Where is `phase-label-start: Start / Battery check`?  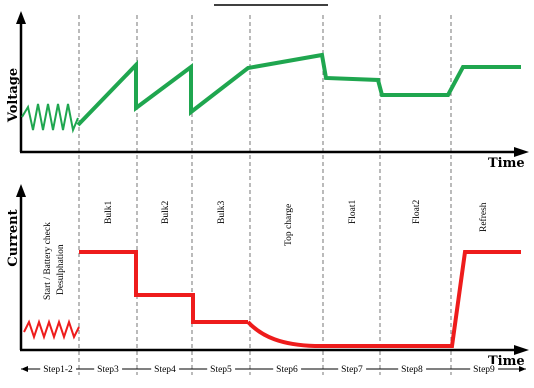
phase-label-start: Start / Battery check is located at coordinates (48, 261).